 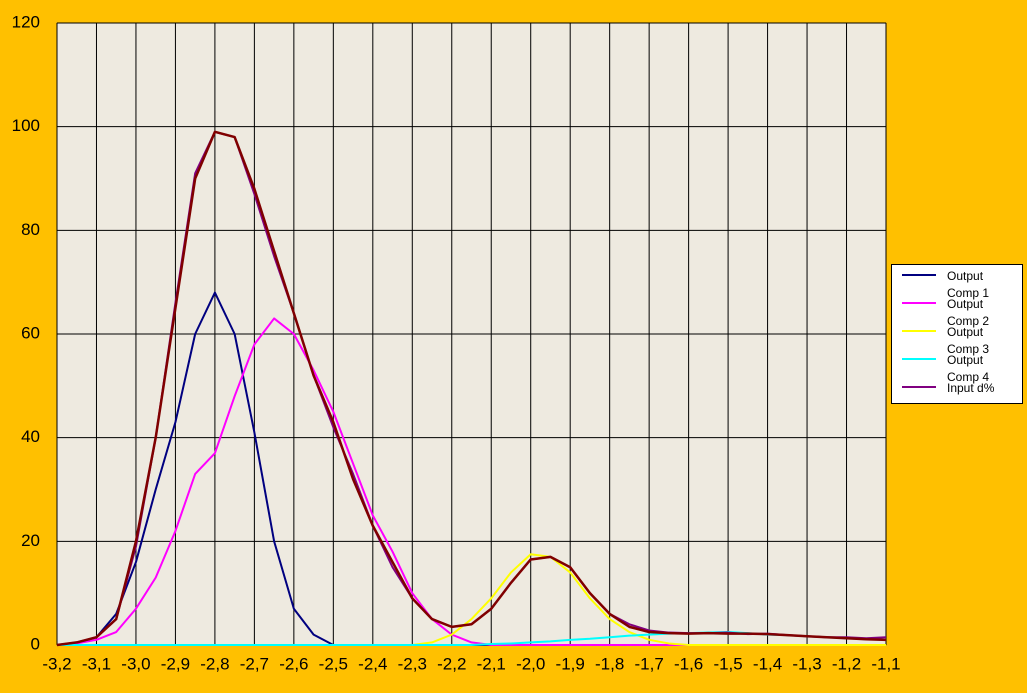 I want to click on y-tick-label: 100, so click(x=26, y=125).